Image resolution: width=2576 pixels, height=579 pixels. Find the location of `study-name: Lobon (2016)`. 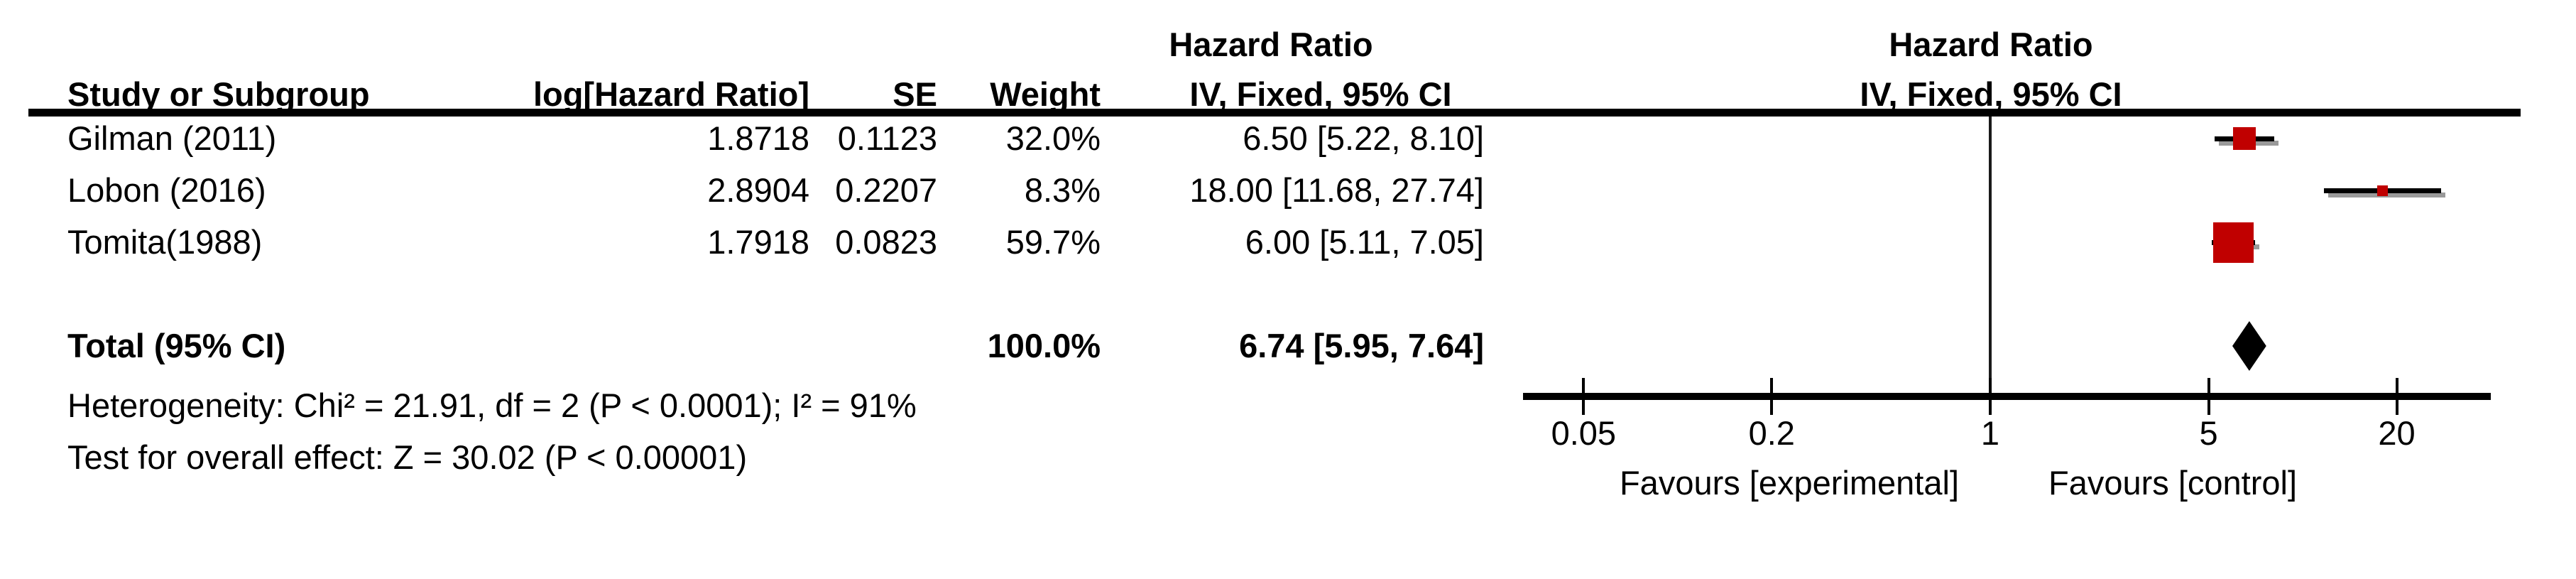

study-name: Lobon (2016) is located at coordinates (166, 190).